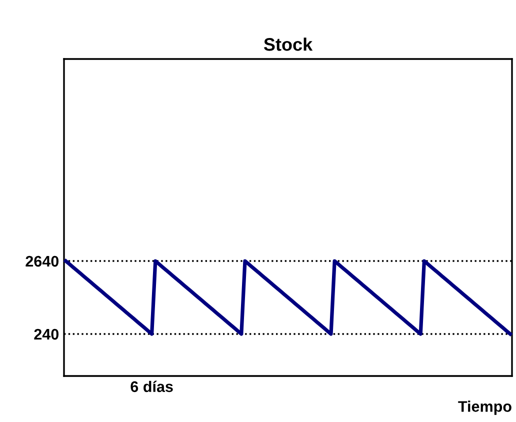  What do you see at coordinates (46, 334) in the screenshot?
I see `y-tick-label: 240` at bounding box center [46, 334].